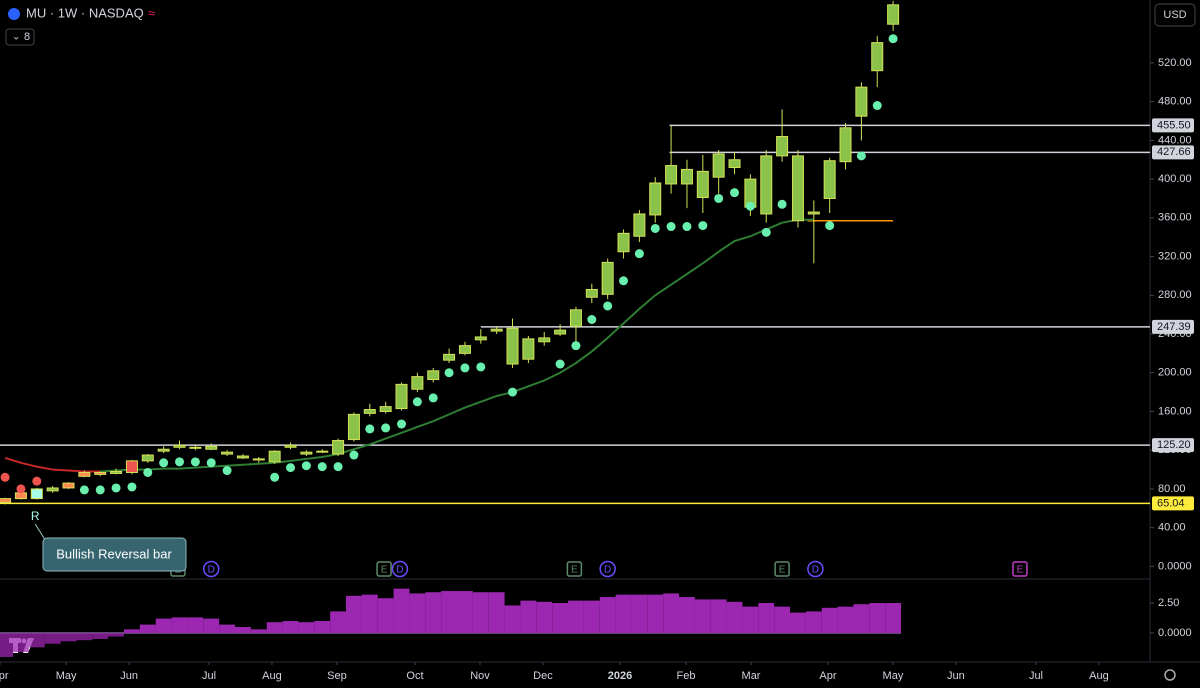 This screenshot has width=1200, height=688. What do you see at coordinates (480, 676) in the screenshot?
I see `x-tick-label: Nov` at bounding box center [480, 676].